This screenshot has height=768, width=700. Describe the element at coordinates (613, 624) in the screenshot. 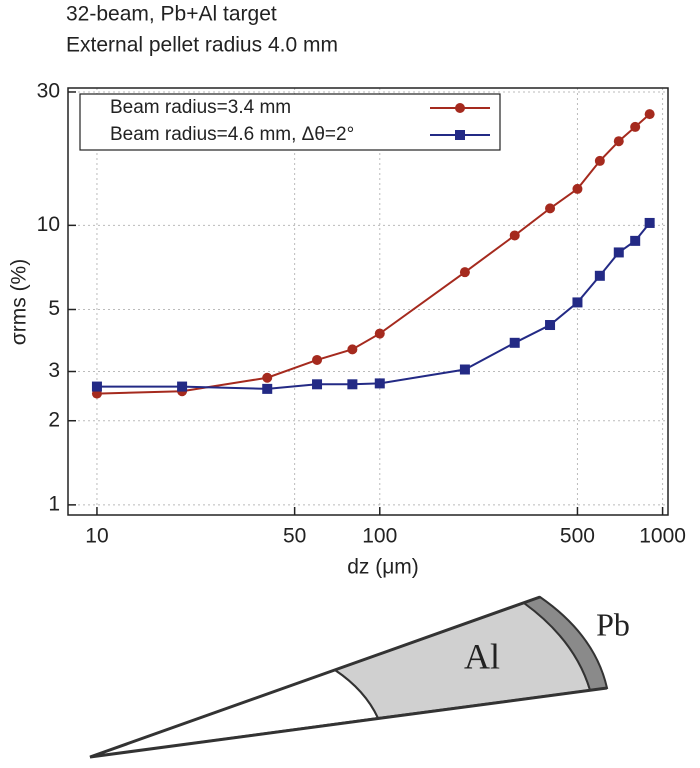

I see `diagram-label: Pb` at that location.